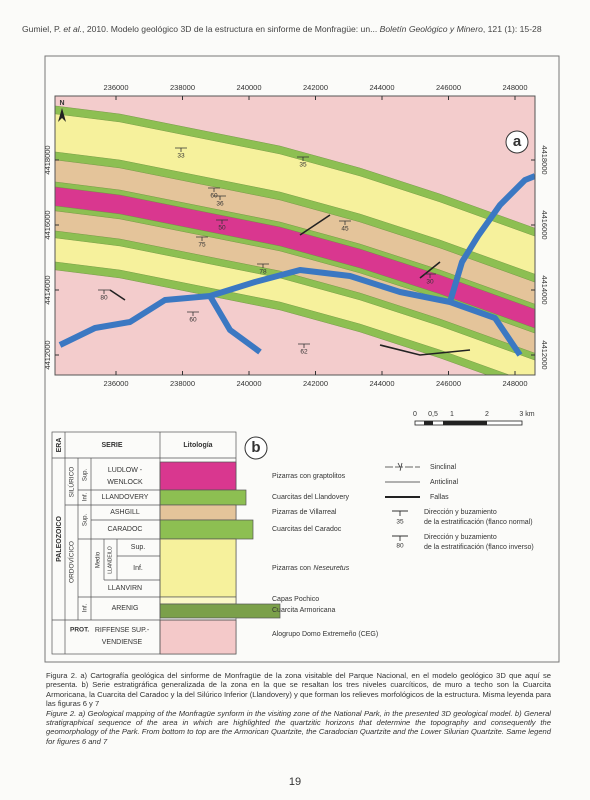 Image resolution: width=590 pixels, height=800 pixels. What do you see at coordinates (487, 414) in the screenshot?
I see `scale-label: 2` at bounding box center [487, 414].